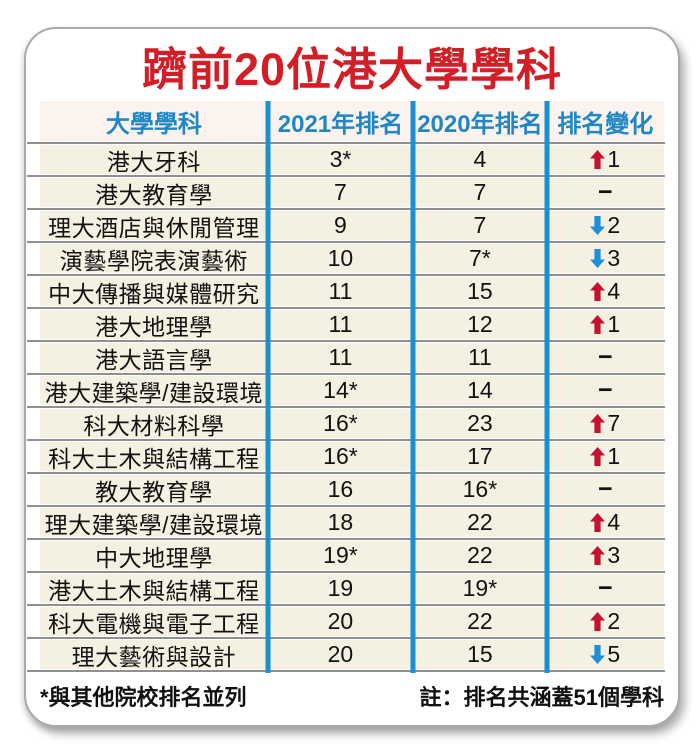 This screenshot has height=755, width=698. I want to click on table-row: 科大土木與結構工程 16* 17 1, so click(352, 457).